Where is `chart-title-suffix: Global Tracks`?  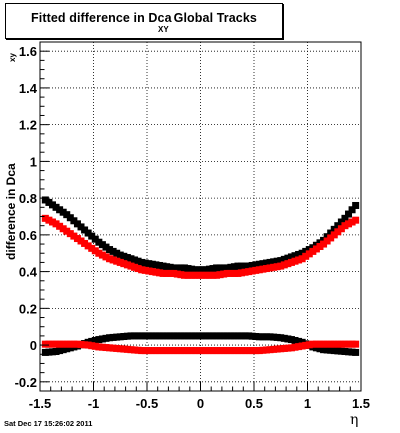 chart-title-suffix: Global Tracks is located at coordinates (215, 18).